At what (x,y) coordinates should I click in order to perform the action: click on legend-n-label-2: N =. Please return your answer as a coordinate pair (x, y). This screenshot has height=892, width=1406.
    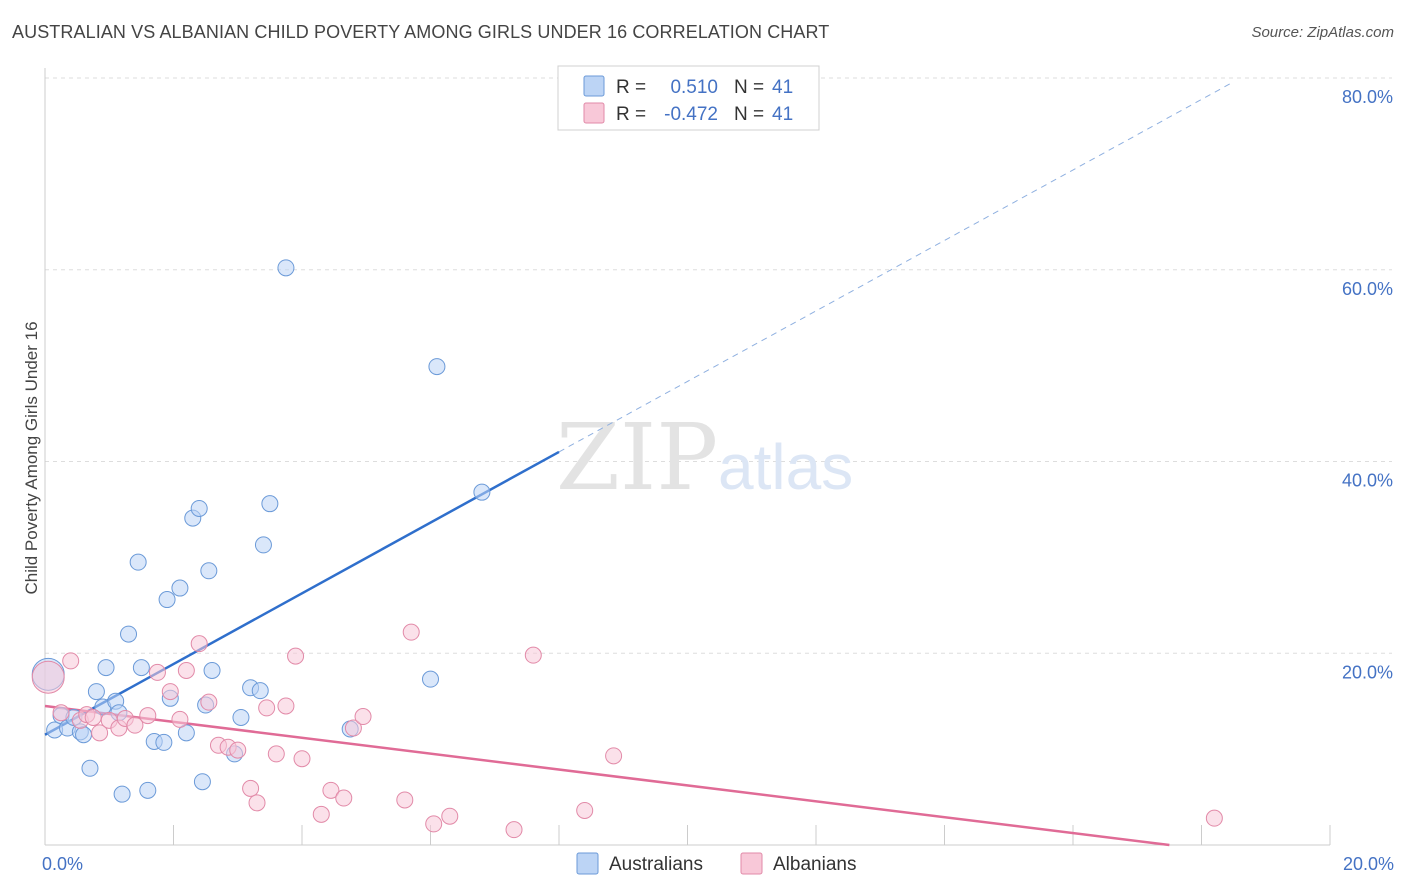
    Looking at the image, I should click on (749, 114).